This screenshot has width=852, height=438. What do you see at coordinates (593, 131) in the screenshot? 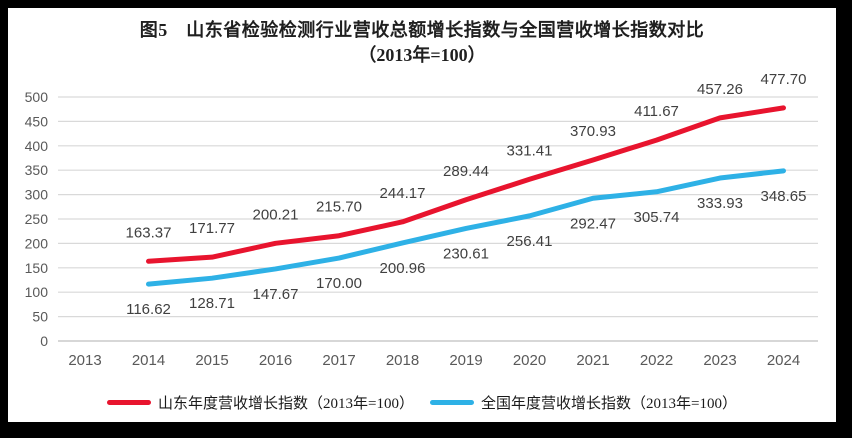
I see `data-label: 370.93` at bounding box center [593, 131].